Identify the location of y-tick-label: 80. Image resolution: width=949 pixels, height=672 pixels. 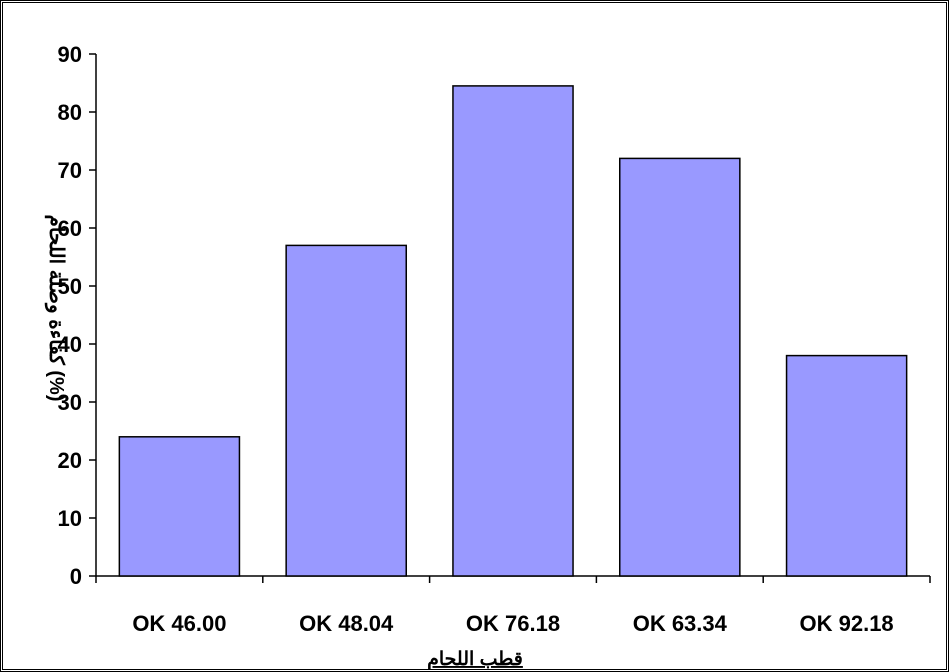
(70, 112).